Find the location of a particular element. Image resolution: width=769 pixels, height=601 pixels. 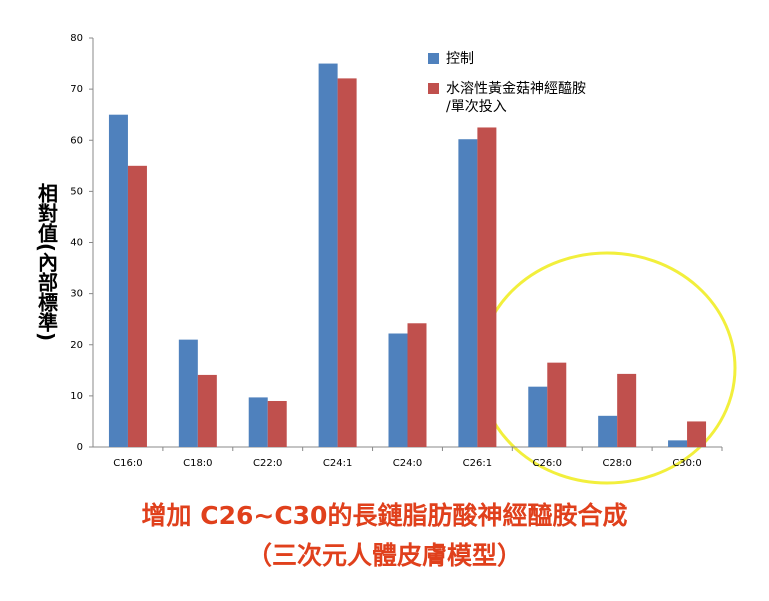

y-tick-label: 10 is located at coordinates (76, 396).